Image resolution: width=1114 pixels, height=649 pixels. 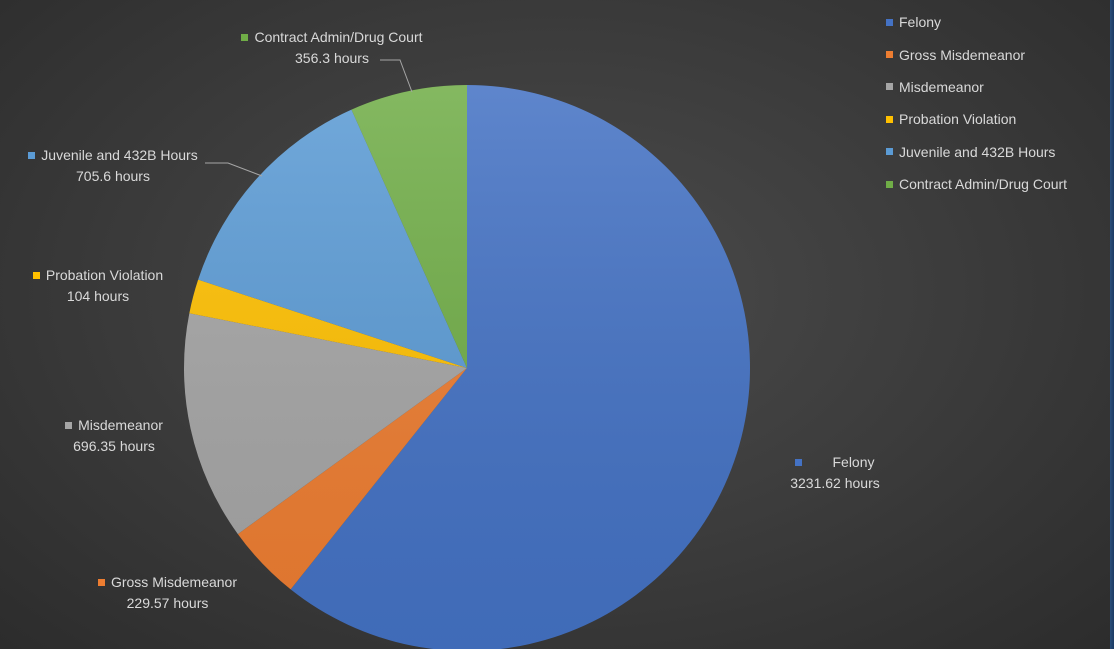 I want to click on legend-item-probation-violation: Probation Violation, so click(x=976, y=119).